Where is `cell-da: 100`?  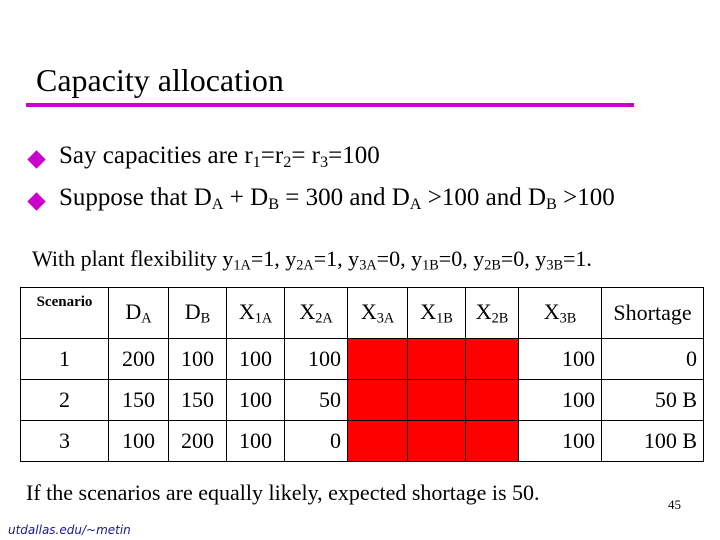
cell-da: 100 is located at coordinates (138, 441).